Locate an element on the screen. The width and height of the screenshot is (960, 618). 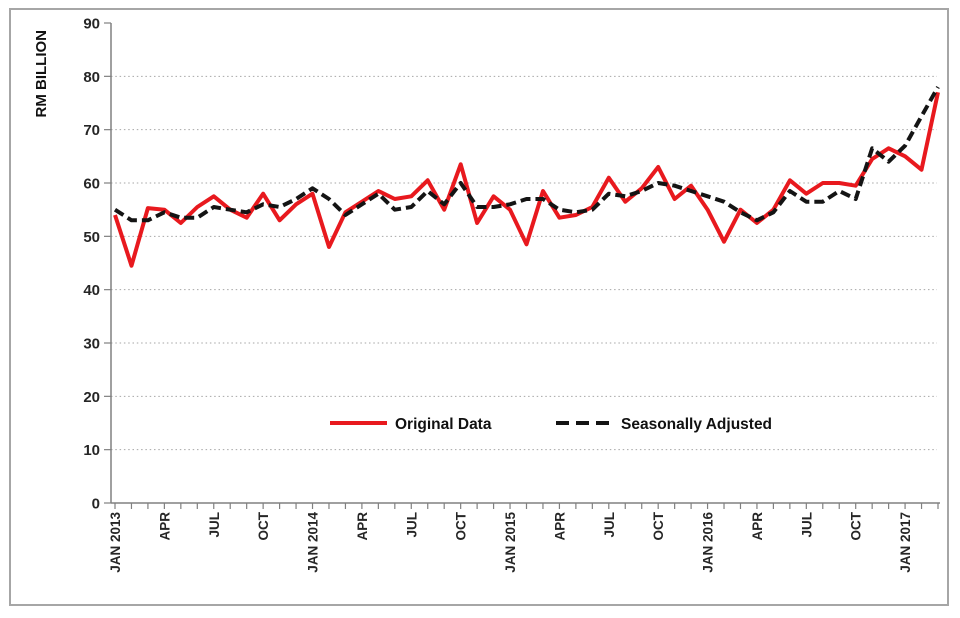
x-tick-label-12: JAN 2014 is located at coordinates (313, 542).